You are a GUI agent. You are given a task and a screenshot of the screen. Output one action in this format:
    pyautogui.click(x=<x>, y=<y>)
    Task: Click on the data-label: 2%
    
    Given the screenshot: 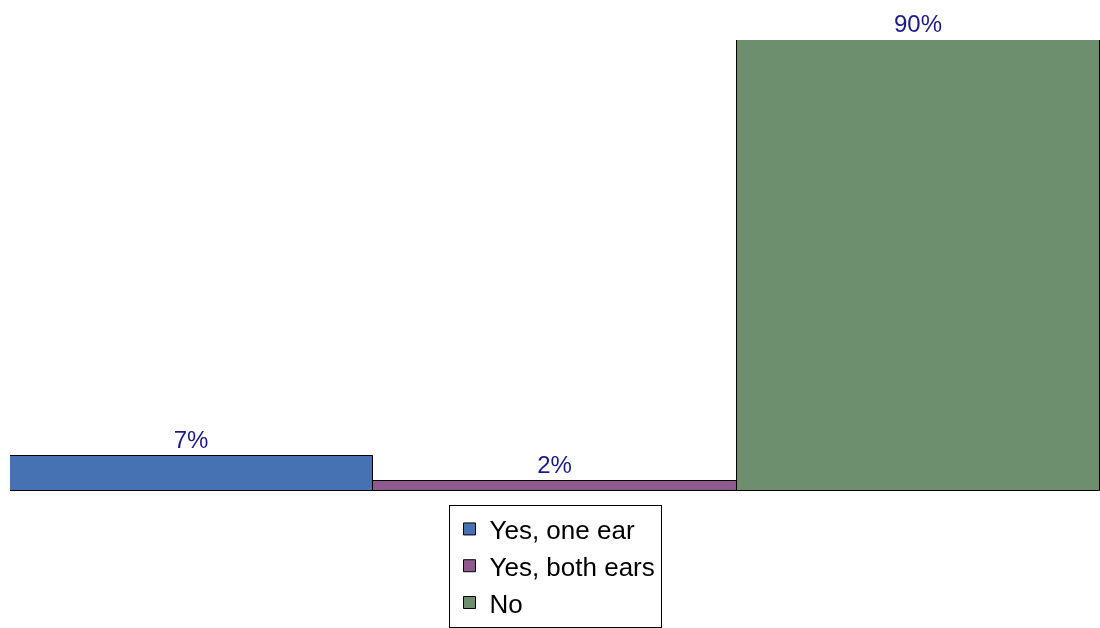 What is the action you would take?
    pyautogui.click(x=554, y=464)
    